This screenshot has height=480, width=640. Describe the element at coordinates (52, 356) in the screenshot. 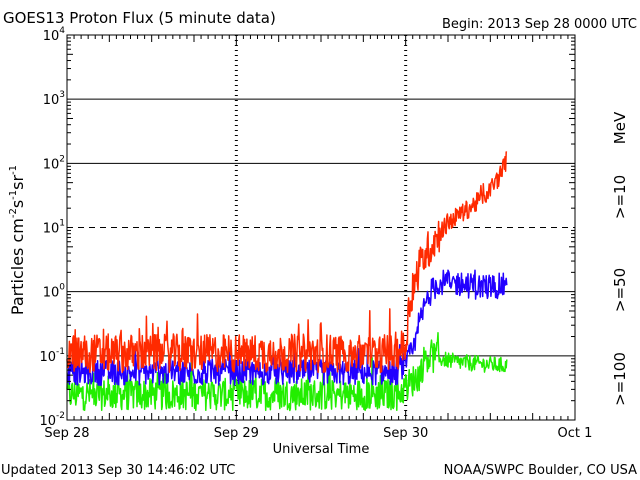

I see `y-tick-label: 10⁻¹` at that location.